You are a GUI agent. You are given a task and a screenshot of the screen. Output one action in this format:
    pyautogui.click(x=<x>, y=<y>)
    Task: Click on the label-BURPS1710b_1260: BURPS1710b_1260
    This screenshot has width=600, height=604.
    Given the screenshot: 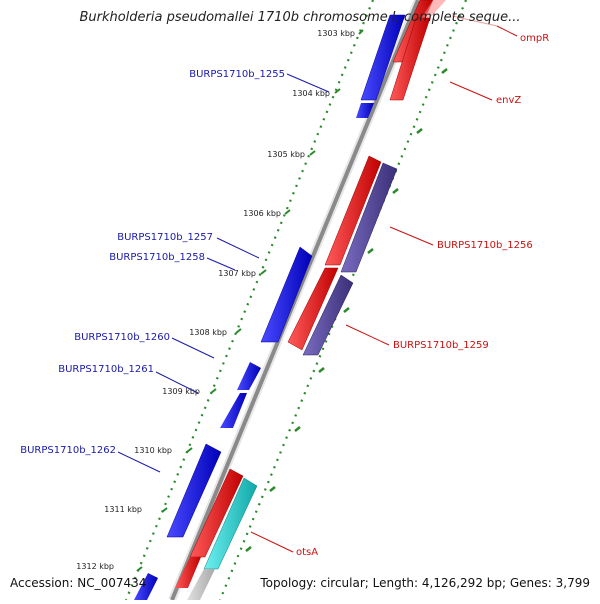 What is the action you would take?
    pyautogui.click(x=122, y=337)
    